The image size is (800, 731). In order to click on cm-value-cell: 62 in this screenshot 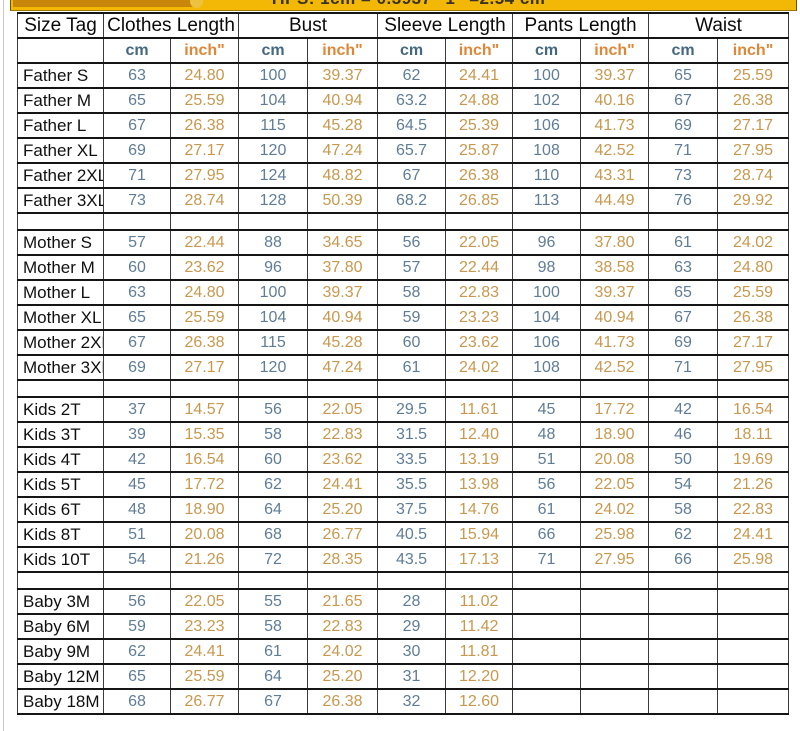, I will do `click(412, 75)`.